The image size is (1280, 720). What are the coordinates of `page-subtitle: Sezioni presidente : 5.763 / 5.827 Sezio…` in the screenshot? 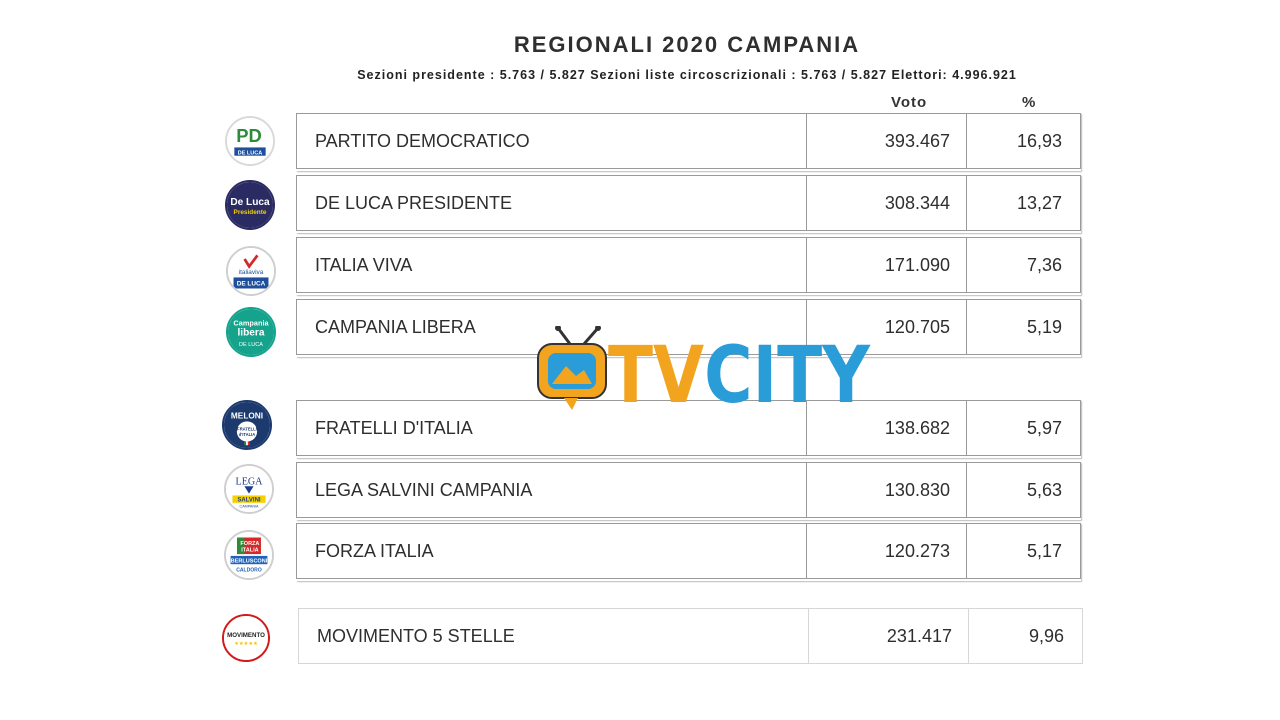 It's located at (687, 75).